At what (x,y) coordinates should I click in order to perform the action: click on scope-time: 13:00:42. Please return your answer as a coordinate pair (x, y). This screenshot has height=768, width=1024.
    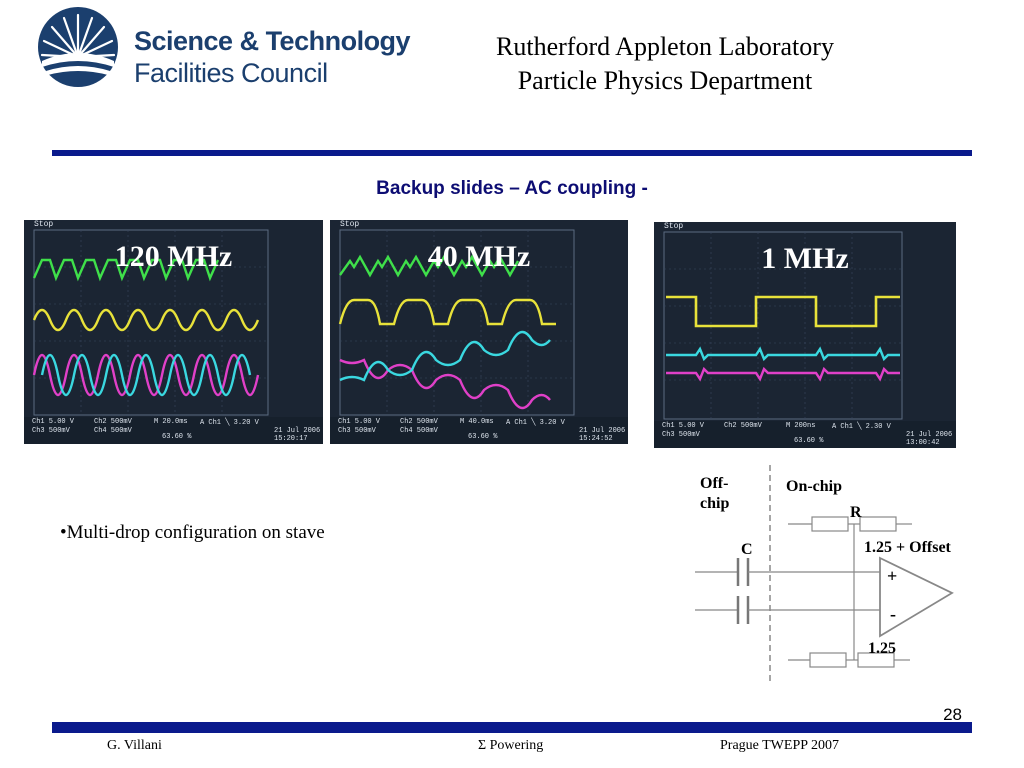
    Looking at the image, I should click on (923, 443).